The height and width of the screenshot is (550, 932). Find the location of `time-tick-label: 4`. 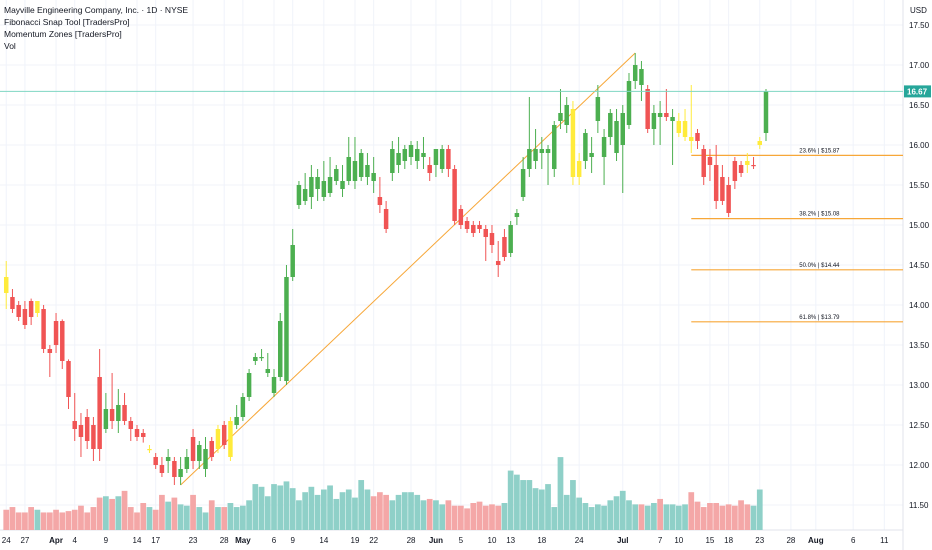

time-tick-label: 4 is located at coordinates (75, 540).